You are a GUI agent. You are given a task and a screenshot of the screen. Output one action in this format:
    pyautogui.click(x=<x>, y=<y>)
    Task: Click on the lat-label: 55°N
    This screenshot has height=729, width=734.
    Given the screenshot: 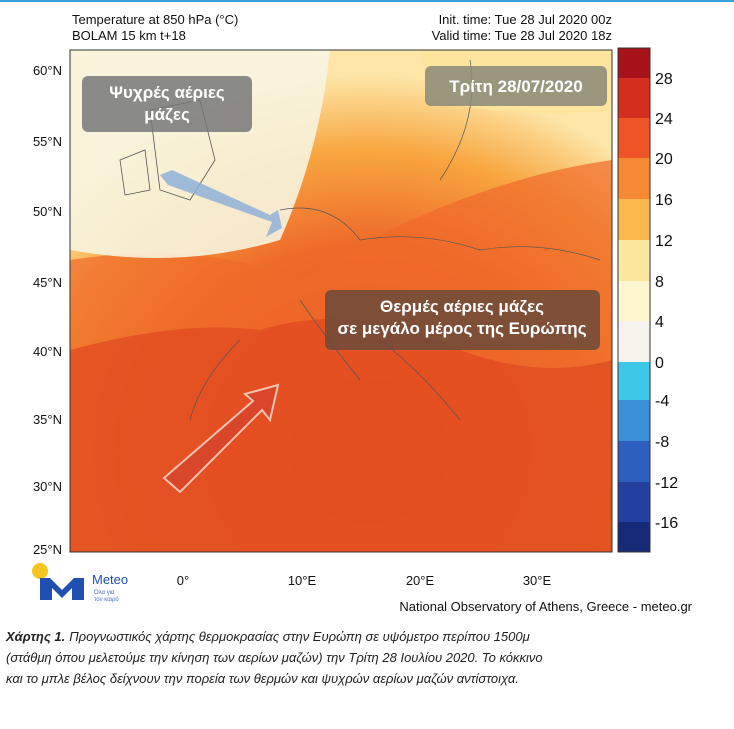 What is the action you would take?
    pyautogui.click(x=47, y=141)
    